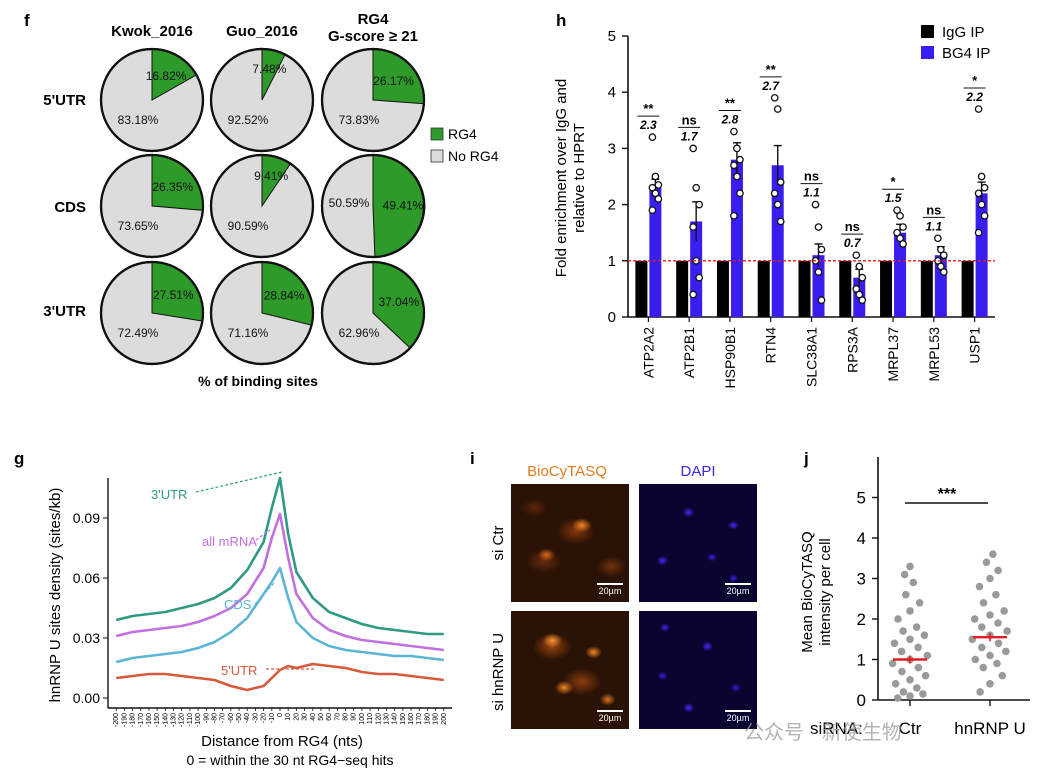 Image resolution: width=1042 pixels, height=772 pixels. Describe the element at coordinates (893, 354) in the screenshot. I see `x-tick-label: MRPL37` at that location.